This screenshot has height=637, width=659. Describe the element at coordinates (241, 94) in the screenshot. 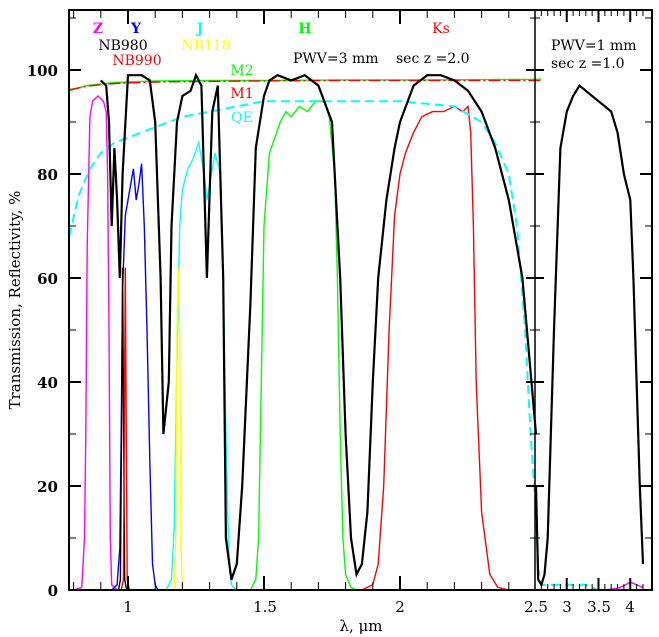

I see `label-m1: M1` at that location.